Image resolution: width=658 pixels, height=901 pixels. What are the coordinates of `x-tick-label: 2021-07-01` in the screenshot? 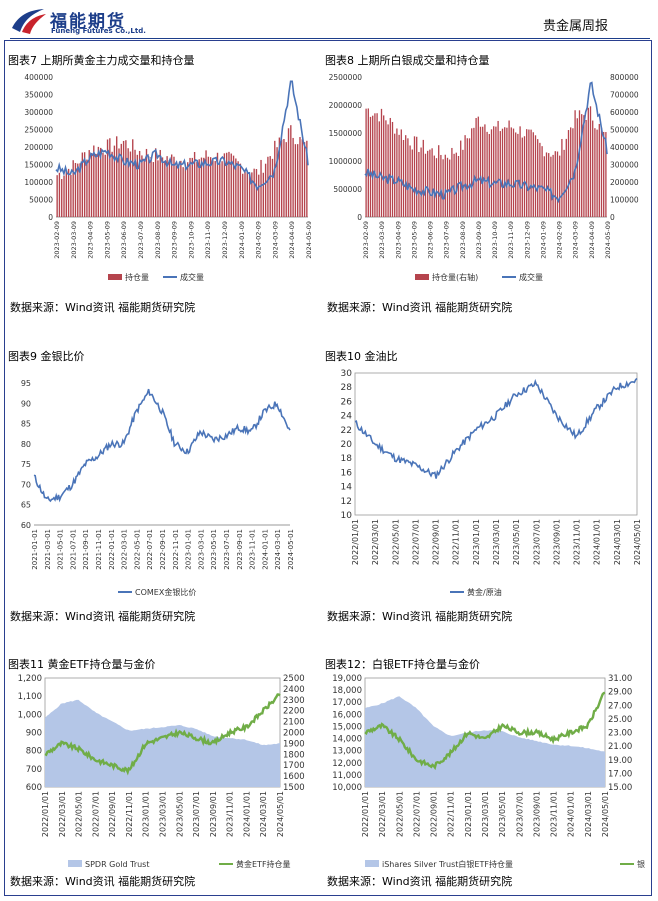 It's located at (73, 549).